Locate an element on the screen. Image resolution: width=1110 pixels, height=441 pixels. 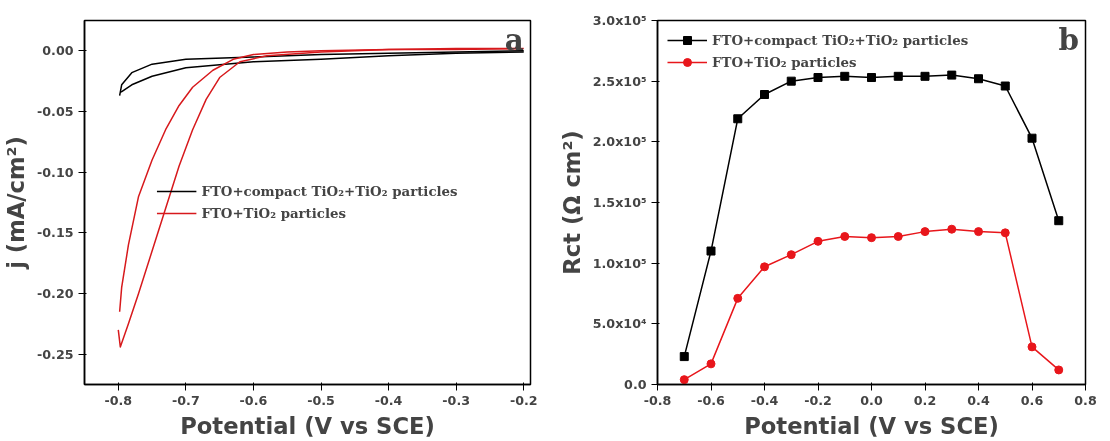
x-tick-label: 0.8 is located at coordinates (1085, 400).